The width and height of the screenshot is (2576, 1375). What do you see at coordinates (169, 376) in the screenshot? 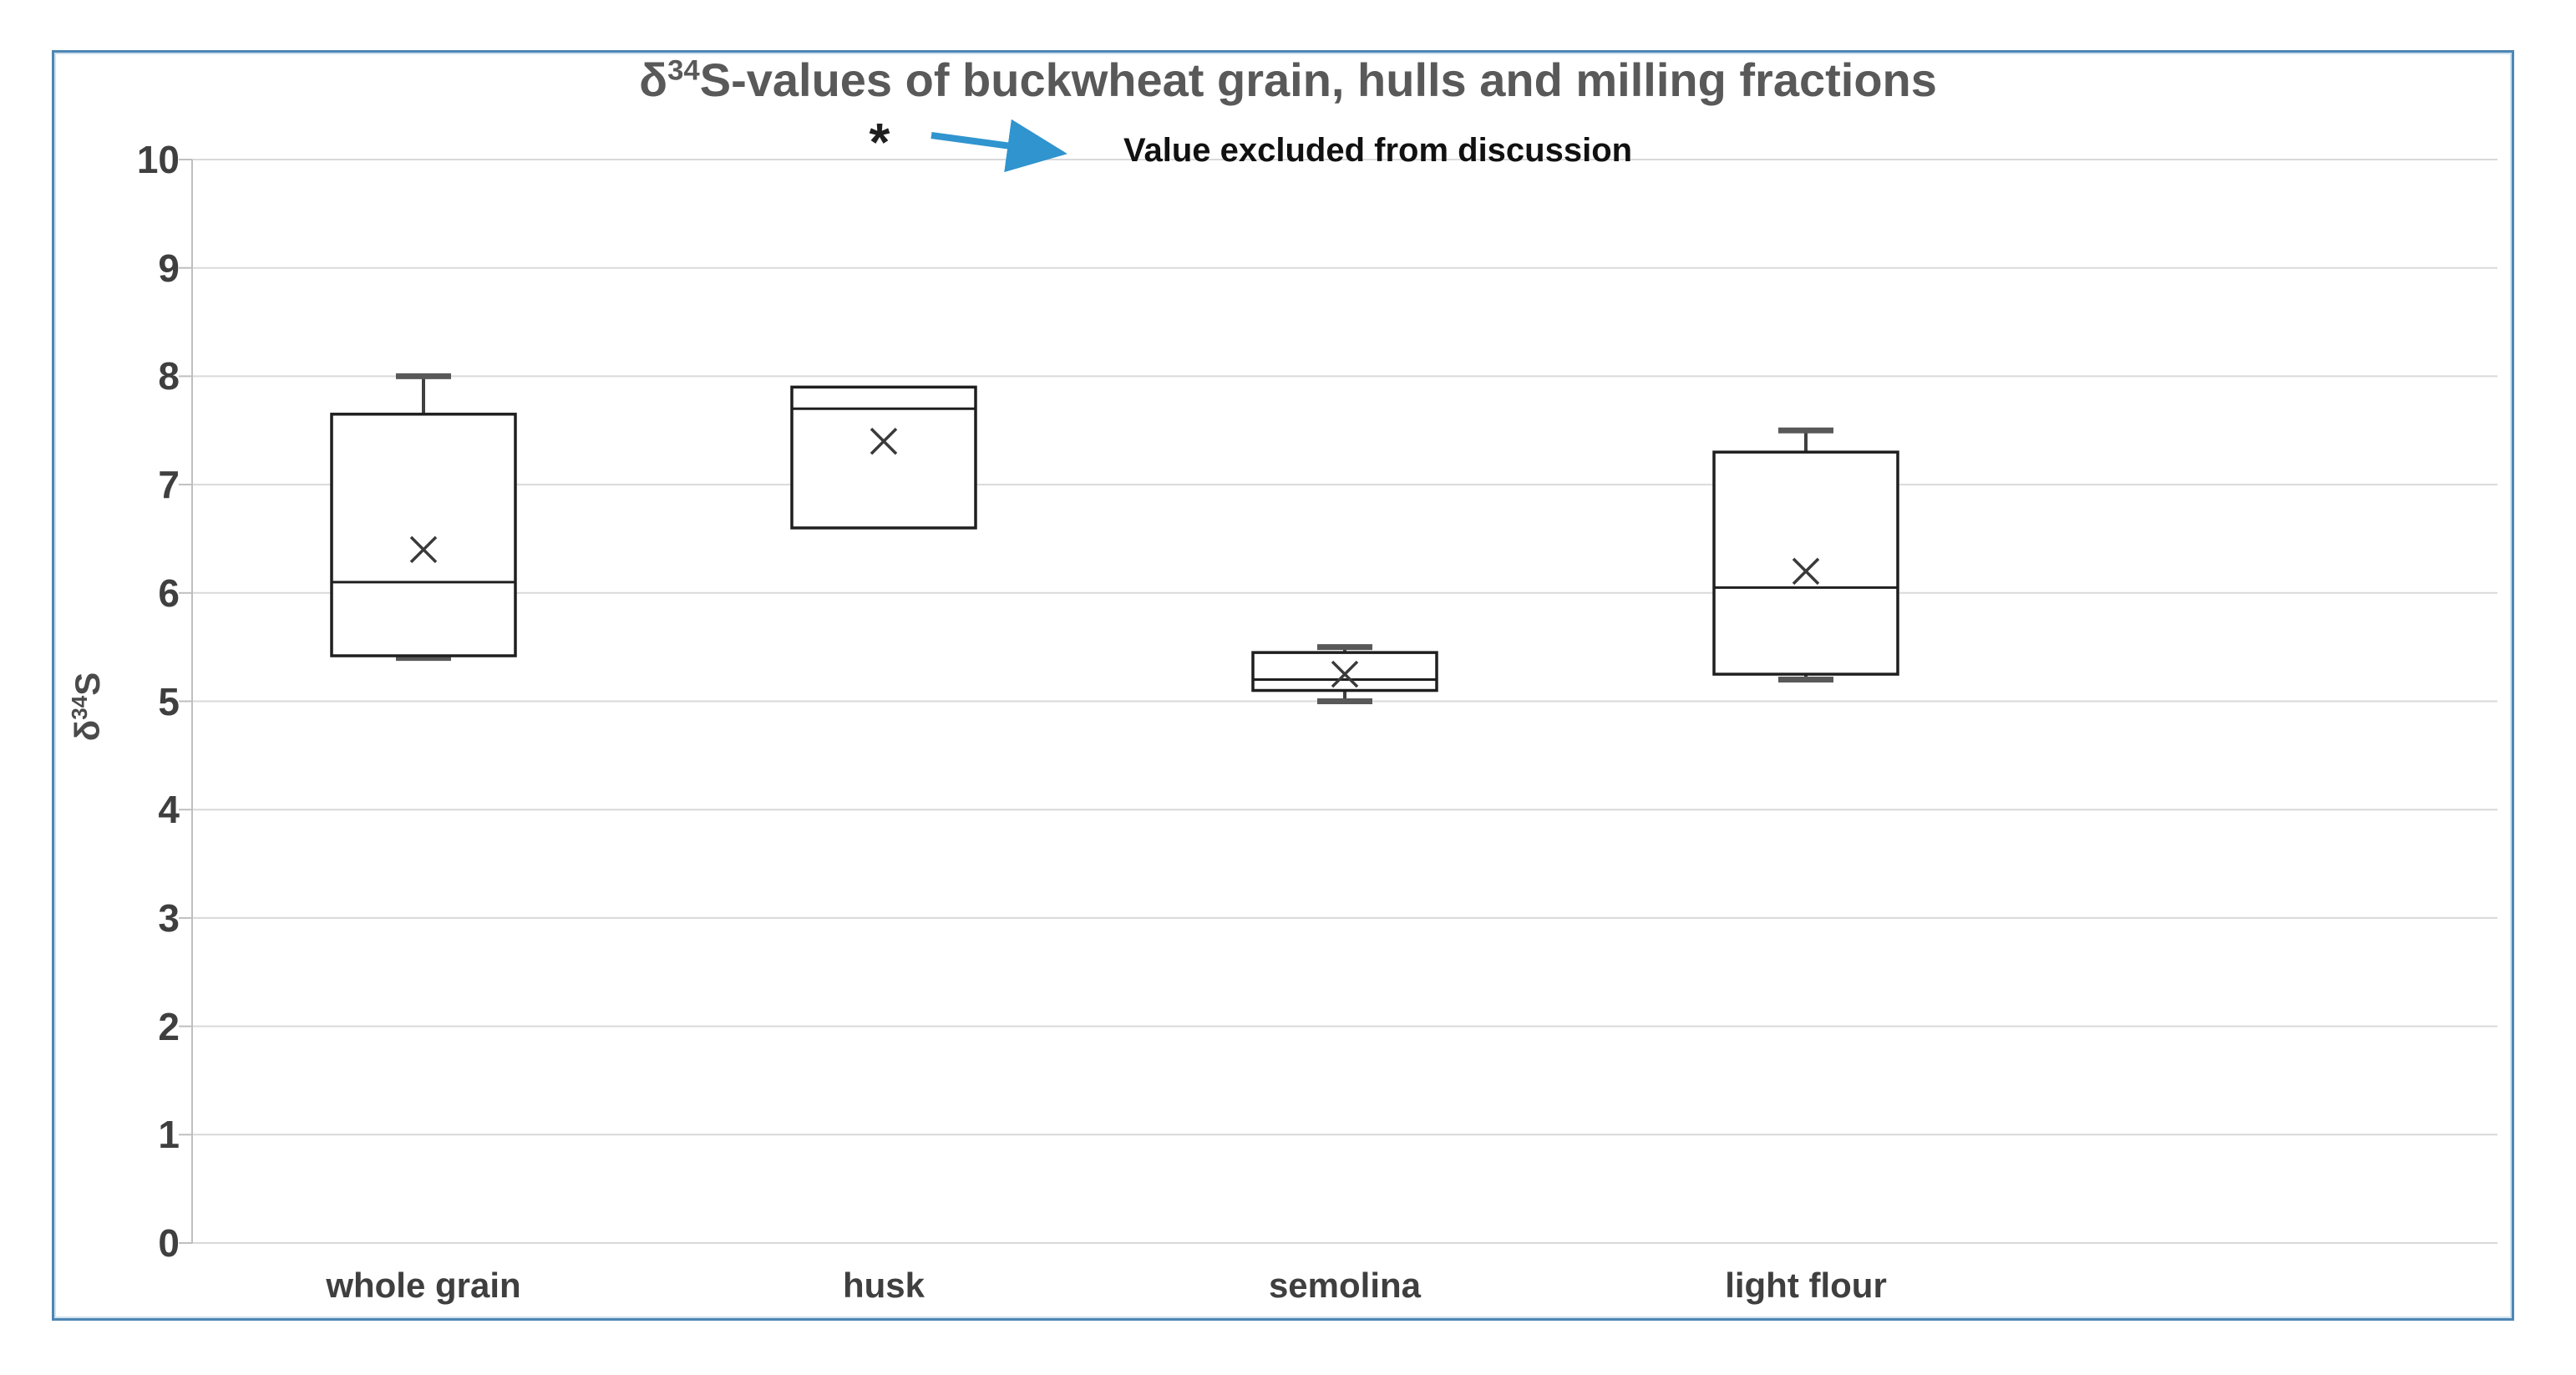
I see `y-tick-8: 8` at bounding box center [169, 376].